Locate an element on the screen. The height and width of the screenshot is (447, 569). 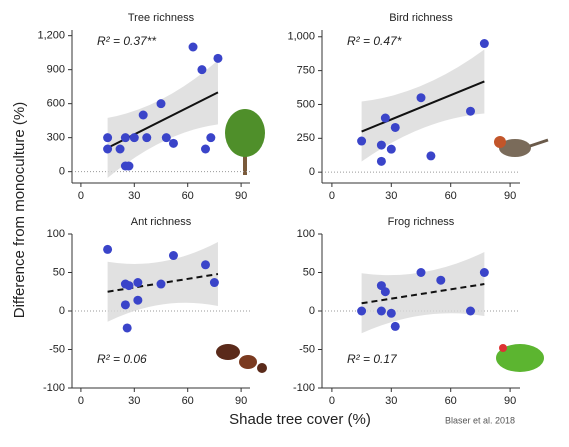
y-tick-label: 500 is located at coordinates (306, 104).